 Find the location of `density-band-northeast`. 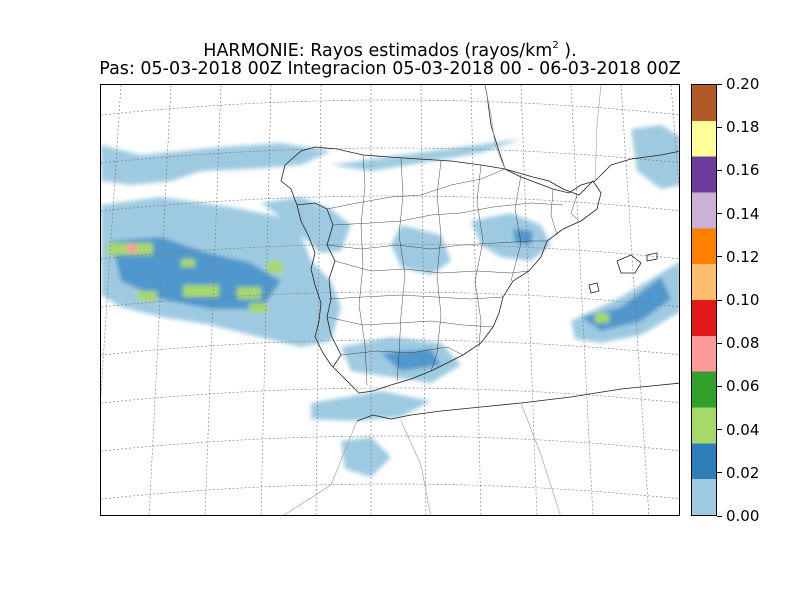

density-band-northeast is located at coordinates (655, 157).